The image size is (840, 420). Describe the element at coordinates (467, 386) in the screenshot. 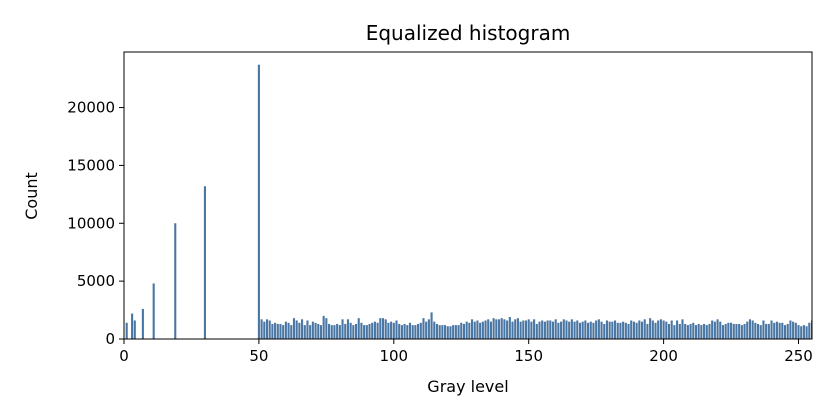

I see `x-axis-label: Gray level` at that location.